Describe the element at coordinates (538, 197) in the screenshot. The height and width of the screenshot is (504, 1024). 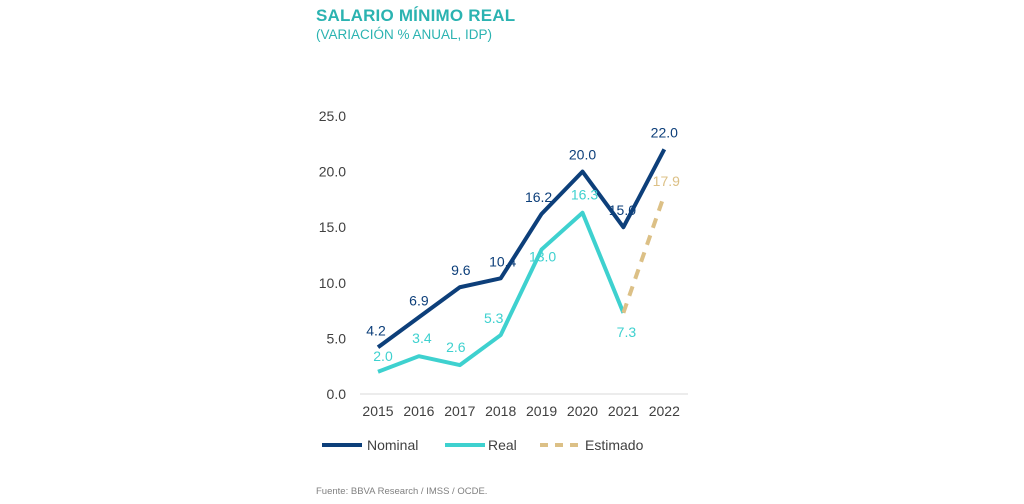
I see `data-label: 16.2` at that location.